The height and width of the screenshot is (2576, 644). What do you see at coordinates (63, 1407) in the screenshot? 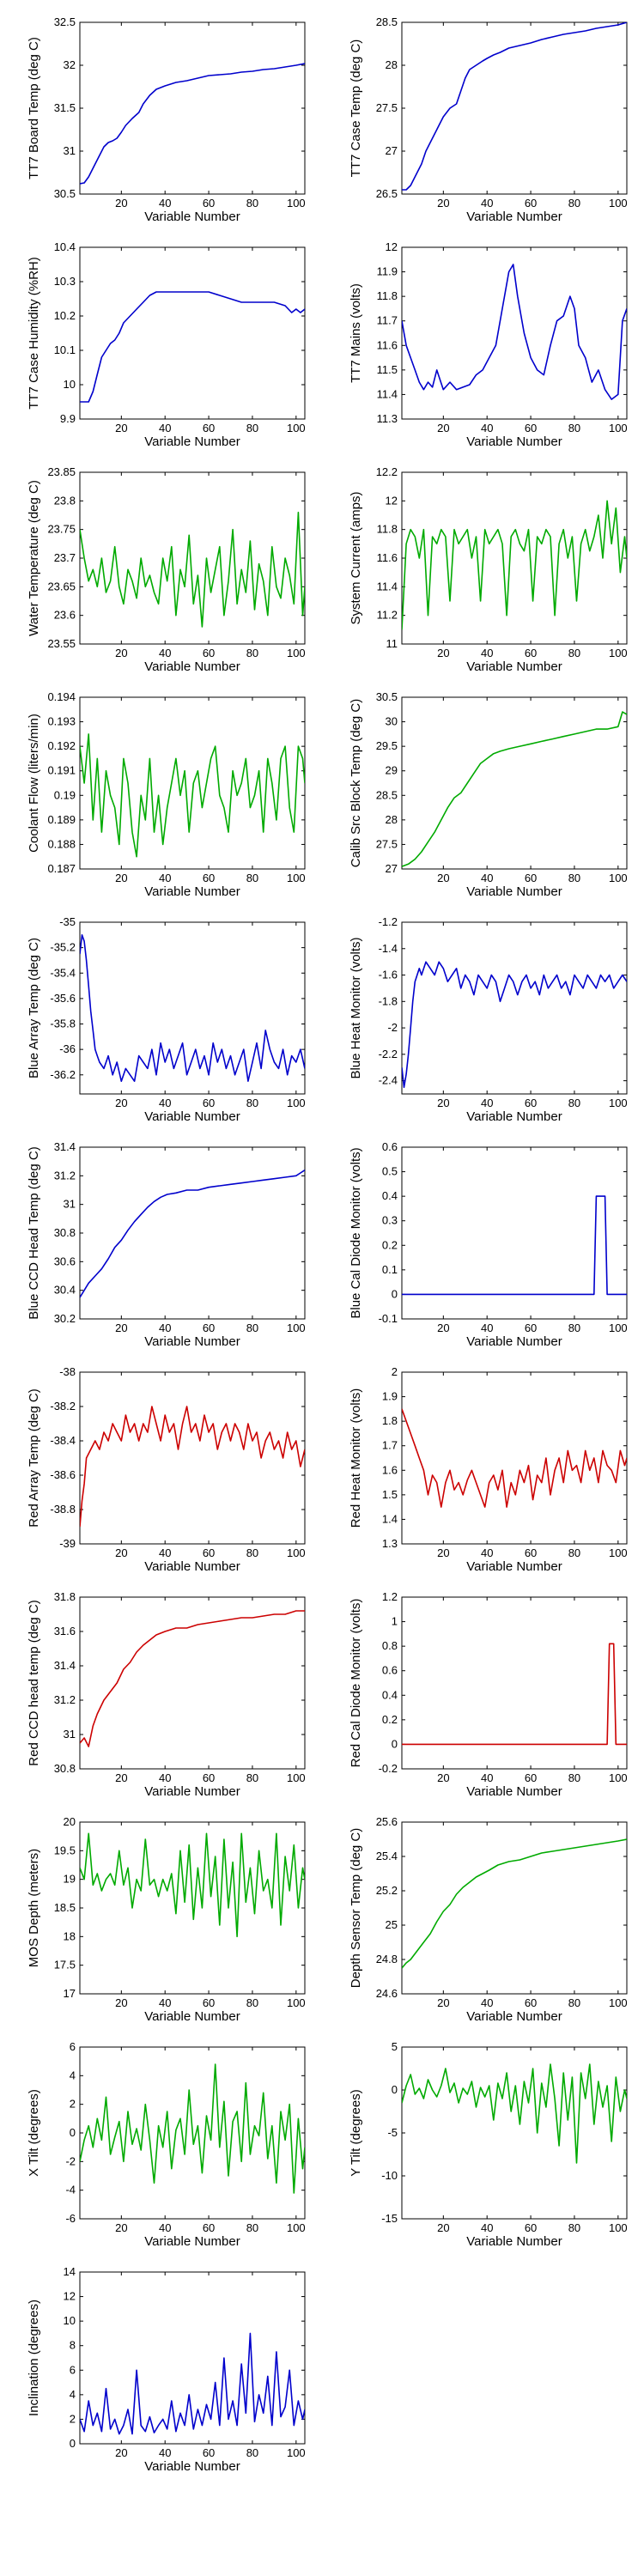
I see `y-tick-label: -38.2` at bounding box center [63, 1407].